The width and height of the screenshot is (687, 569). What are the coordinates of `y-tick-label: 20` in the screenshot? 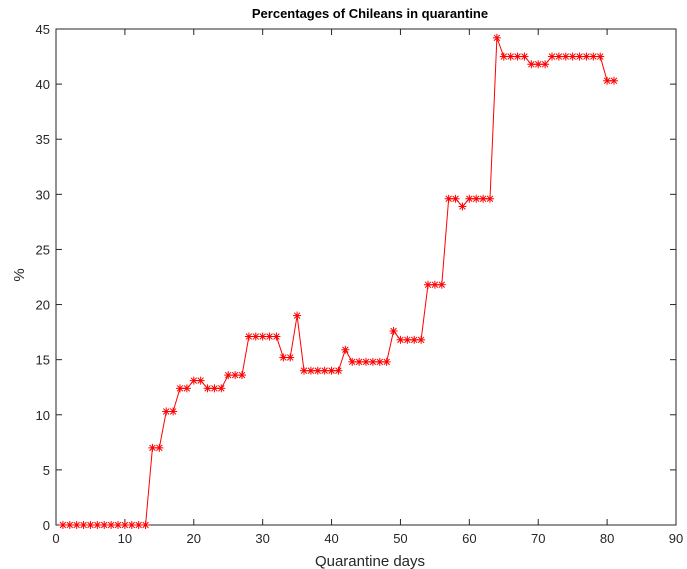 It's located at (43, 305).